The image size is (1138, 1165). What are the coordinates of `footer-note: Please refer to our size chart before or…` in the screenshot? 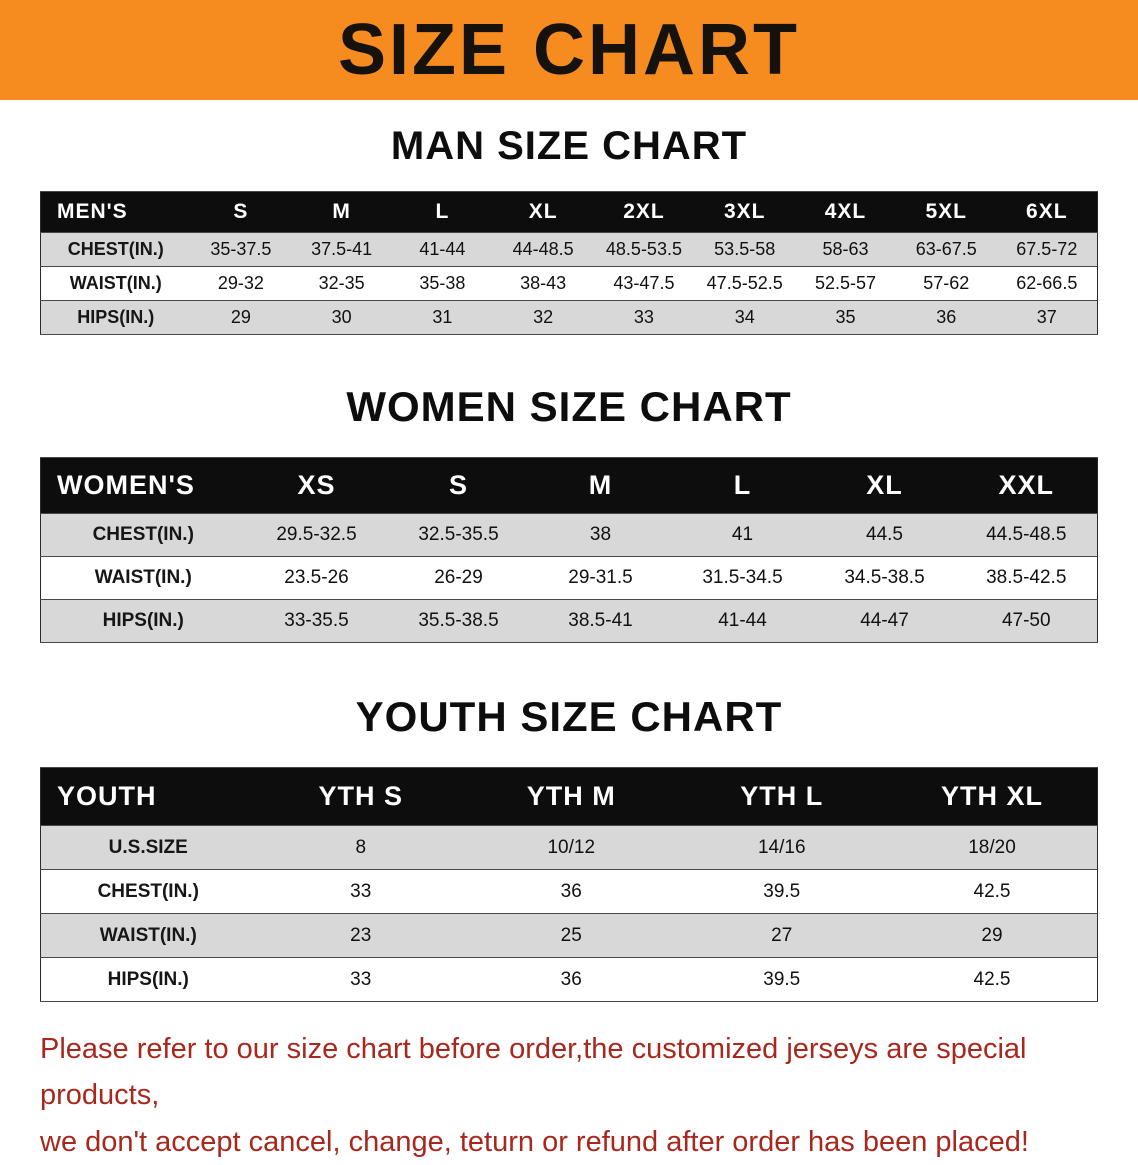 It's located at (569, 1095).